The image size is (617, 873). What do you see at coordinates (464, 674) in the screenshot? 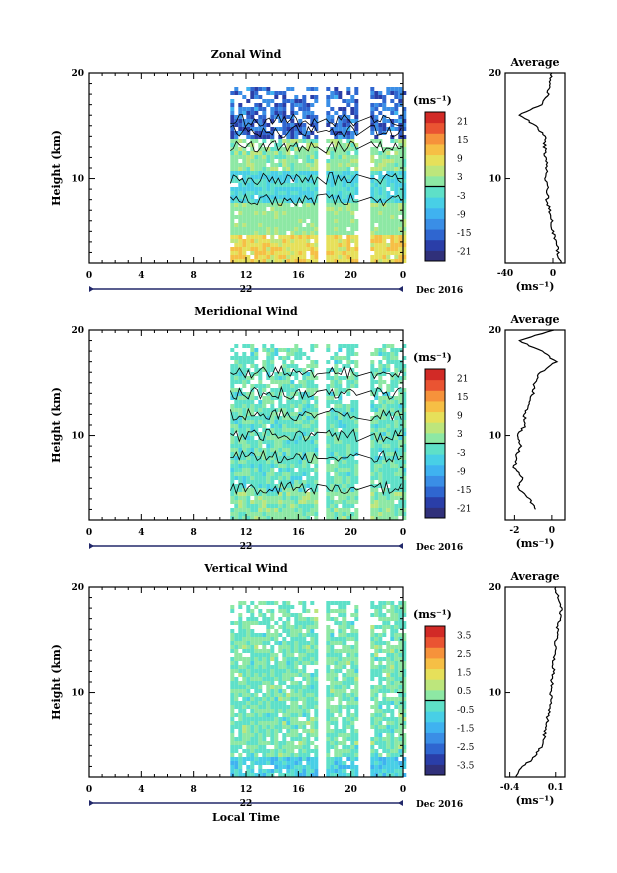
I see `colorbar-tick-label: 1.5` at bounding box center [464, 674].